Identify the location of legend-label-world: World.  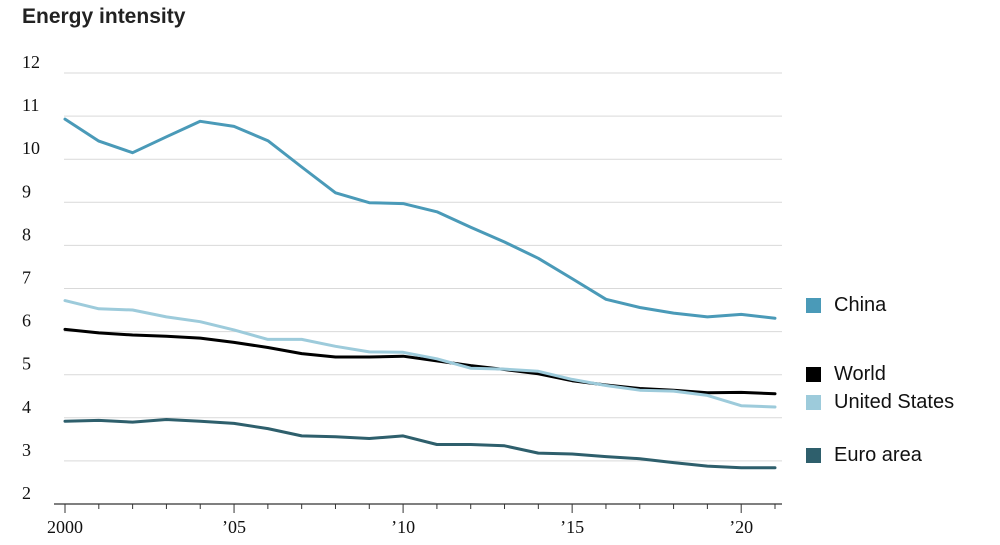
(860, 374).